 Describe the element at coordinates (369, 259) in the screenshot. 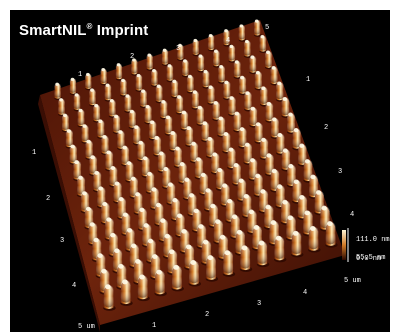

I see `z-scale-zero-label: 0.0 nm` at that location.